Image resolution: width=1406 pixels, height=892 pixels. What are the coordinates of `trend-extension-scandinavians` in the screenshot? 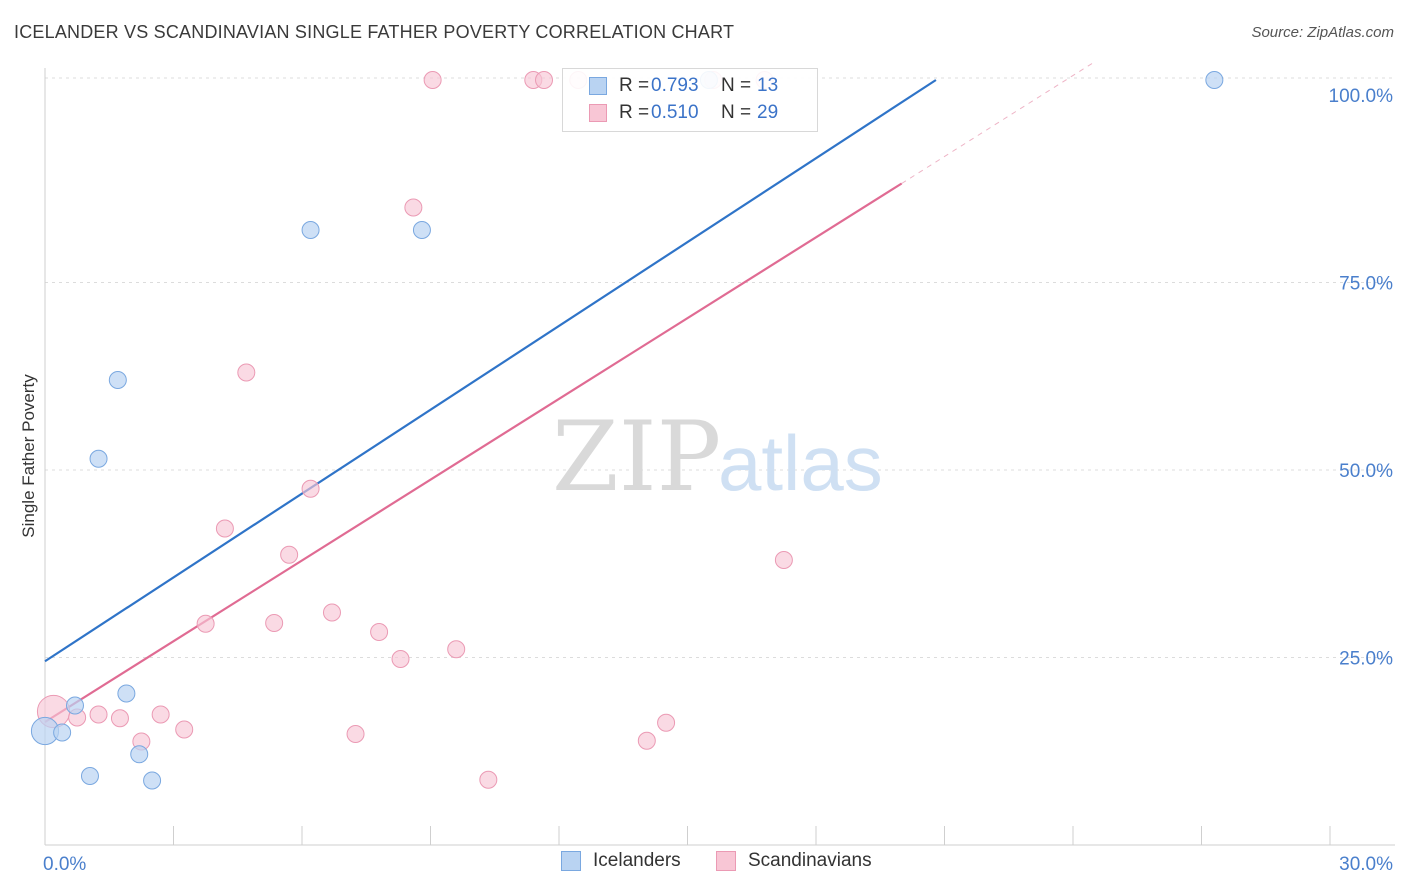 It's located at (998, 122).